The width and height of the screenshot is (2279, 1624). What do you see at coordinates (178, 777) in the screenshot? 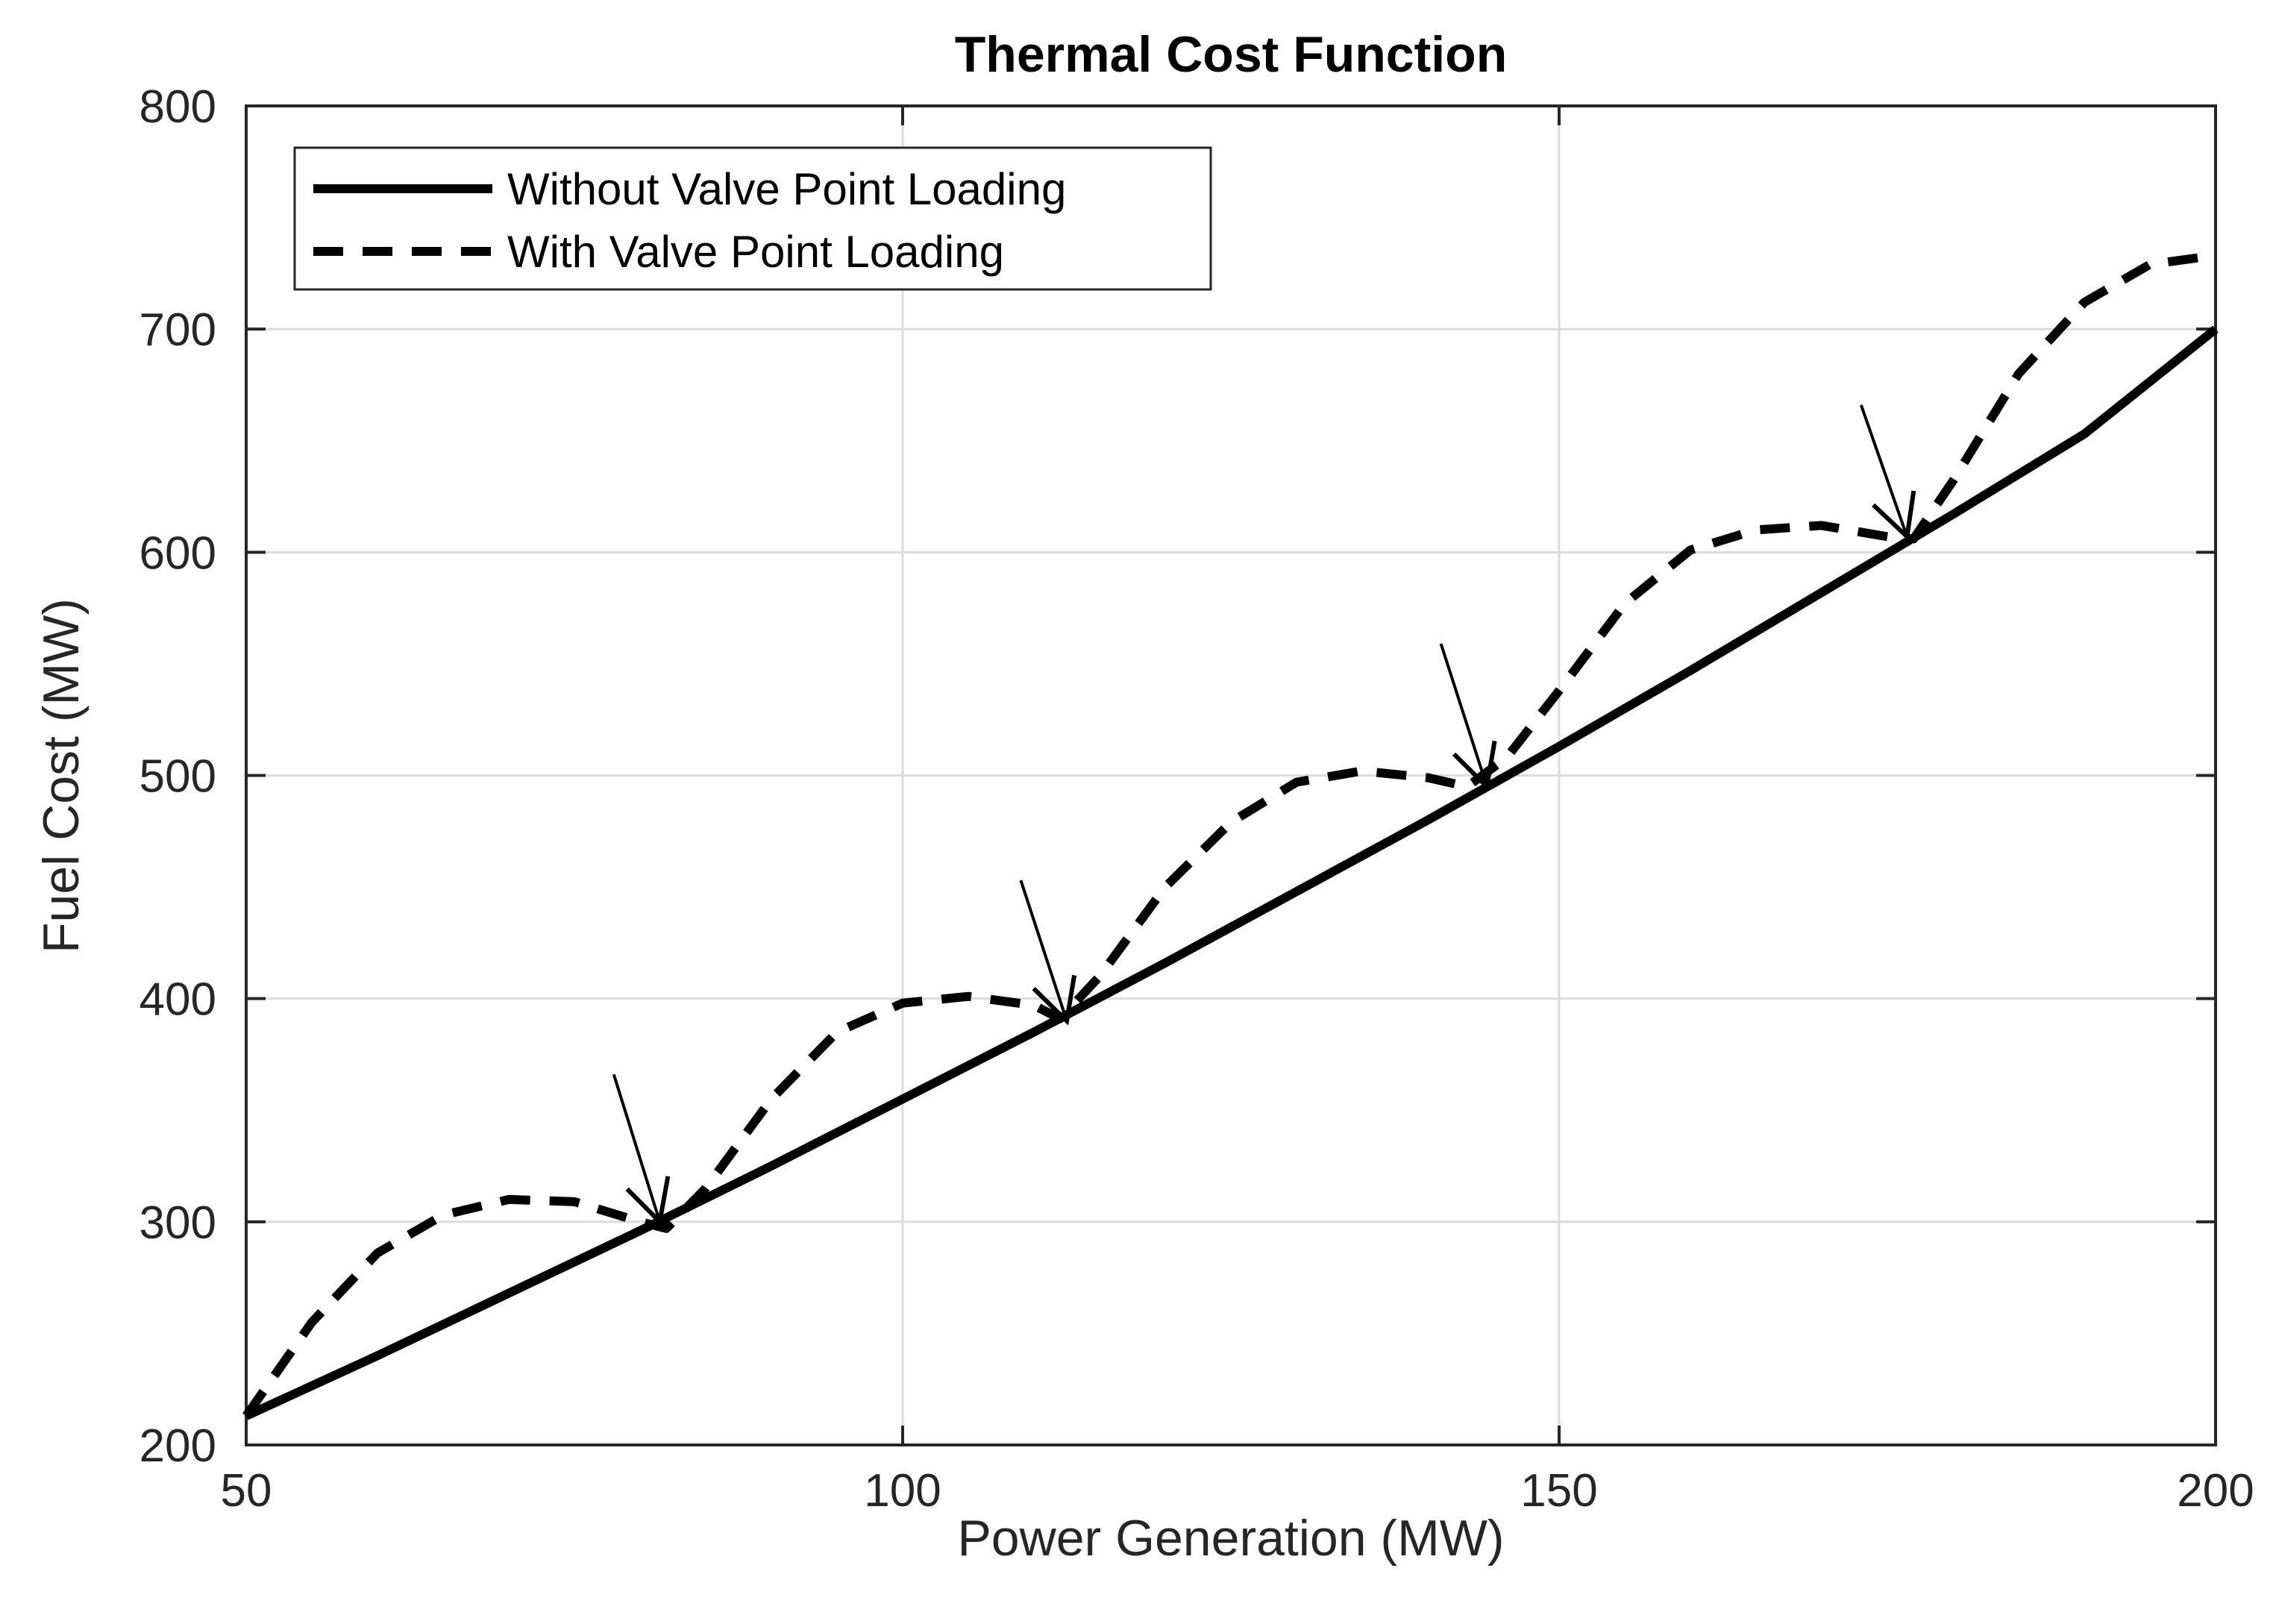
I see `y-tick-label: 500` at bounding box center [178, 777].